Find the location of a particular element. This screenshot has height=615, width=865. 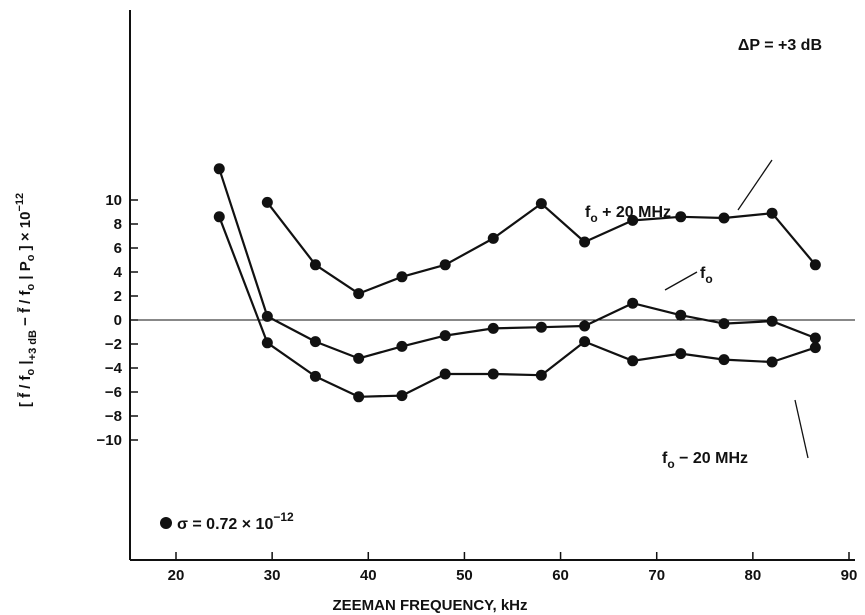

y-tick-label: 6 is located at coordinates (118, 248).